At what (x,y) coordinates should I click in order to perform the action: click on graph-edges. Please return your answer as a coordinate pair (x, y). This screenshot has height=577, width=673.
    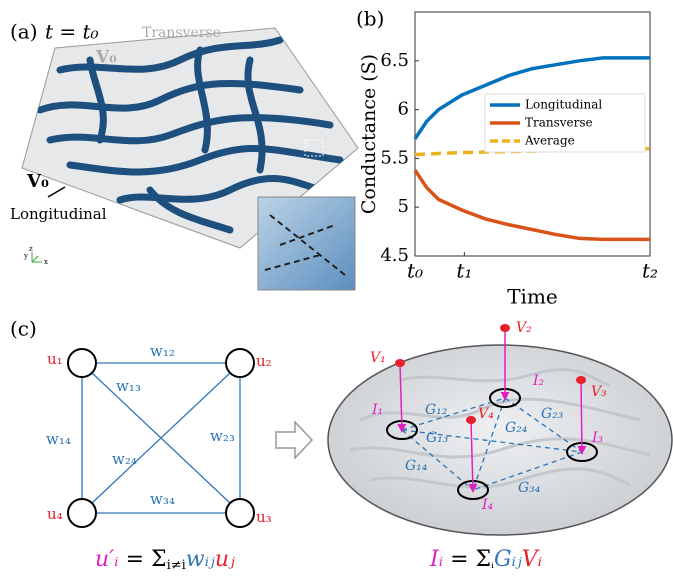
    Looking at the image, I should click on (161, 438).